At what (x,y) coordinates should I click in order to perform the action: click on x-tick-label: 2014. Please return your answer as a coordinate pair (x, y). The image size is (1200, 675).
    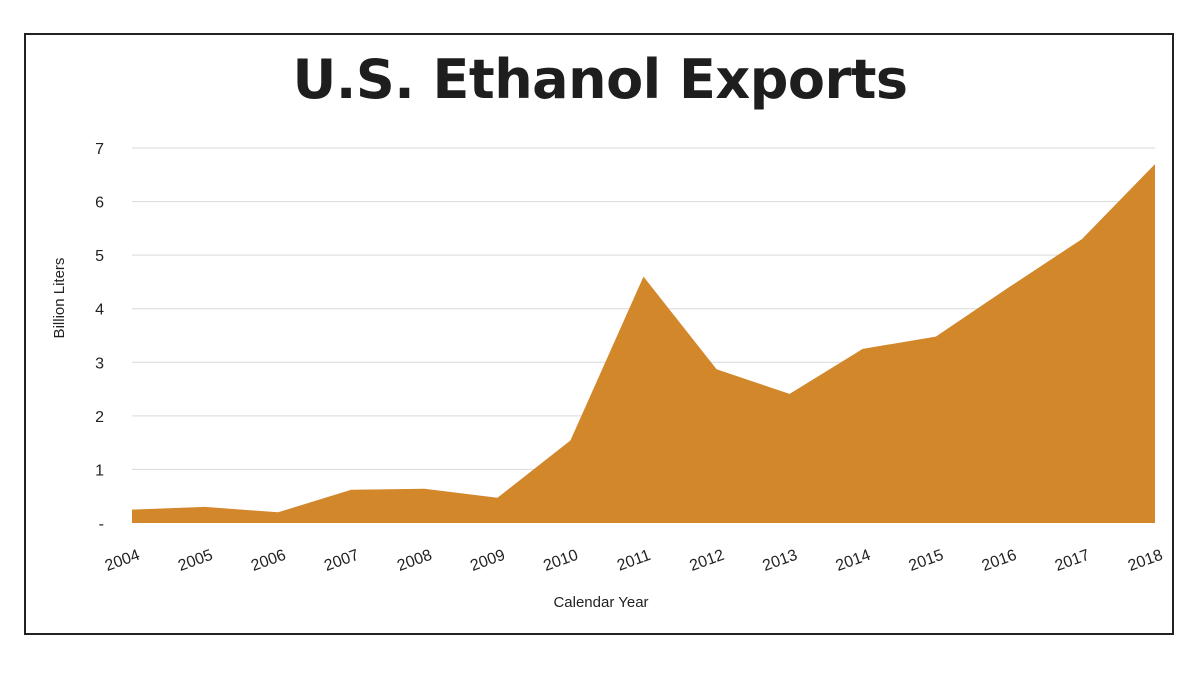
    Looking at the image, I should click on (853, 561).